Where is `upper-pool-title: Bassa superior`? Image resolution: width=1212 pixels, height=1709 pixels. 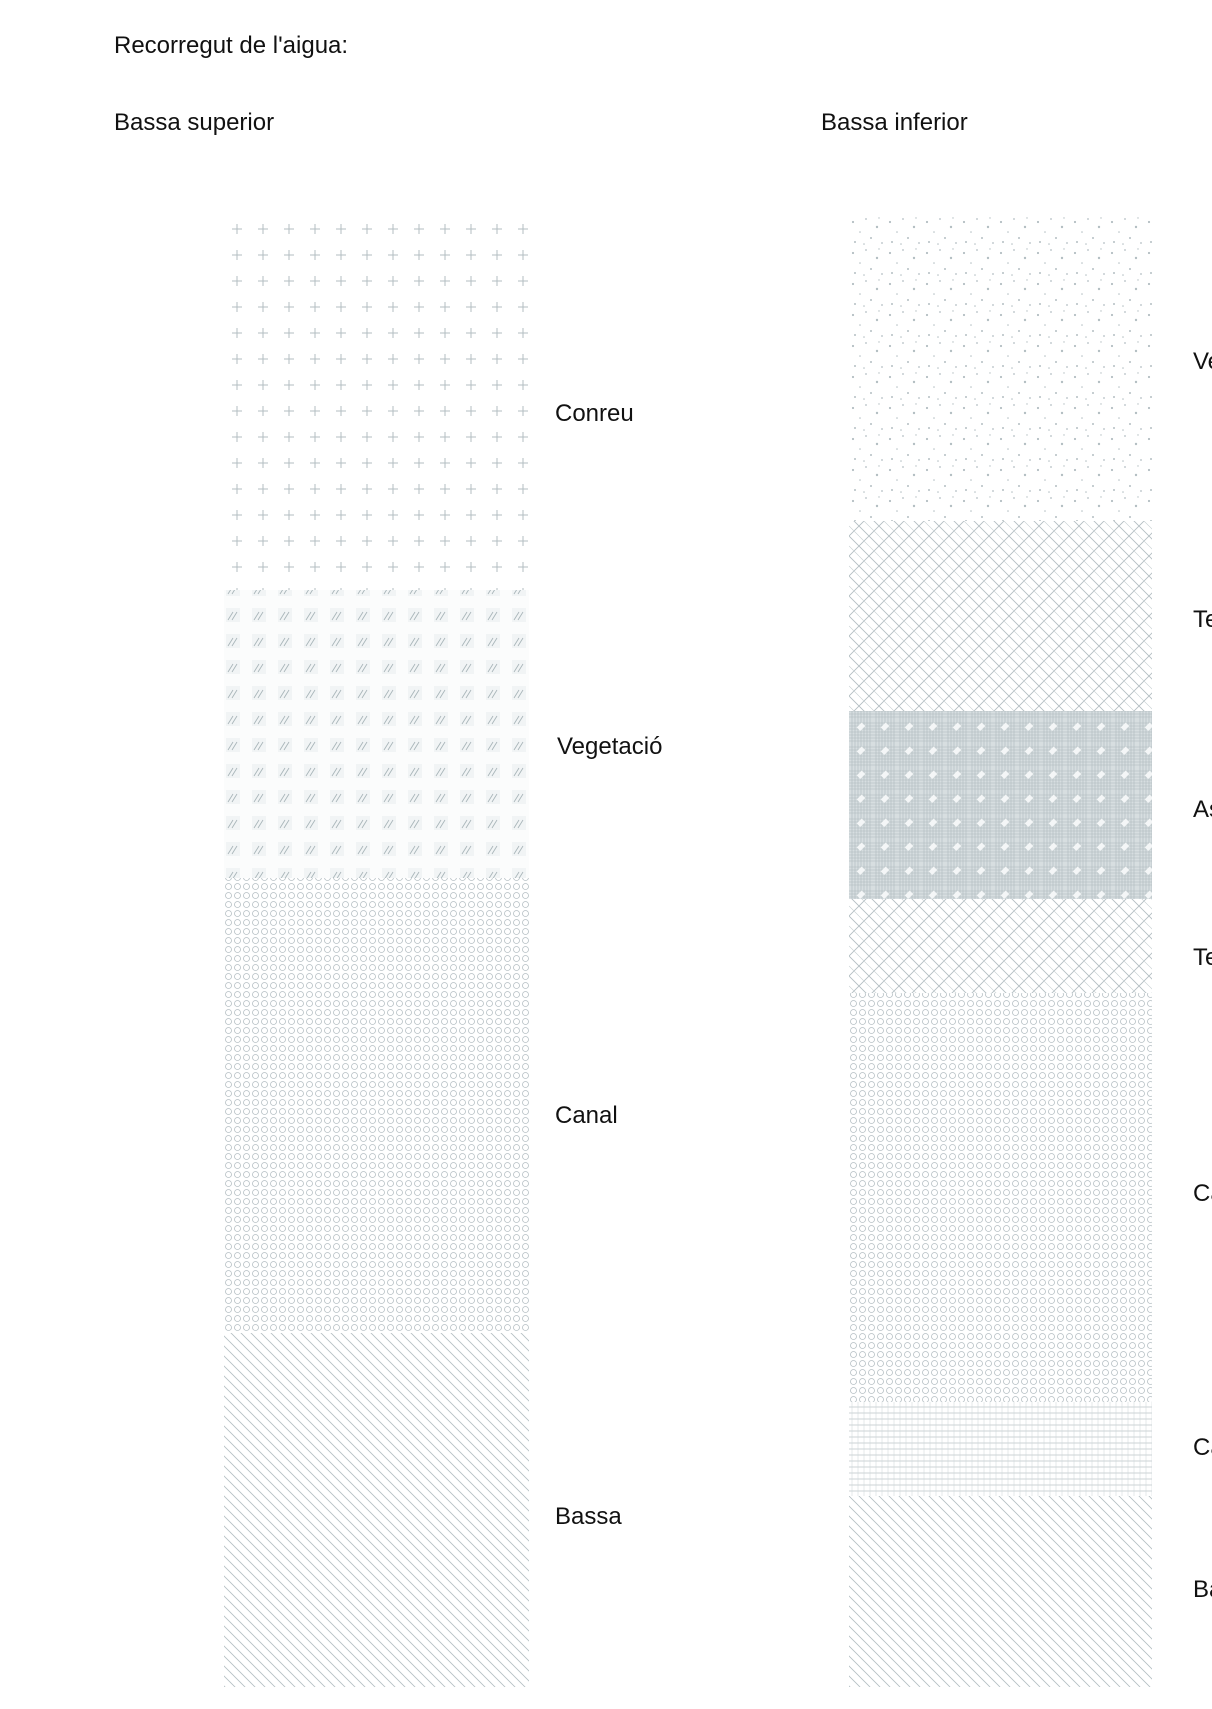
upper-pool-title: Bassa superior is located at coordinates (194, 122).